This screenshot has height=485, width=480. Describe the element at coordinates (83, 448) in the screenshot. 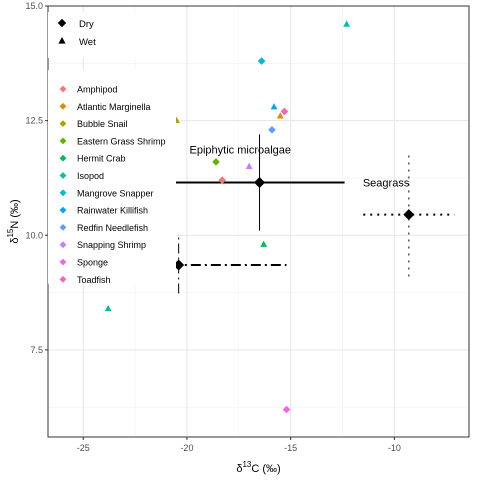

I see `x-tick-label: -25` at that location.